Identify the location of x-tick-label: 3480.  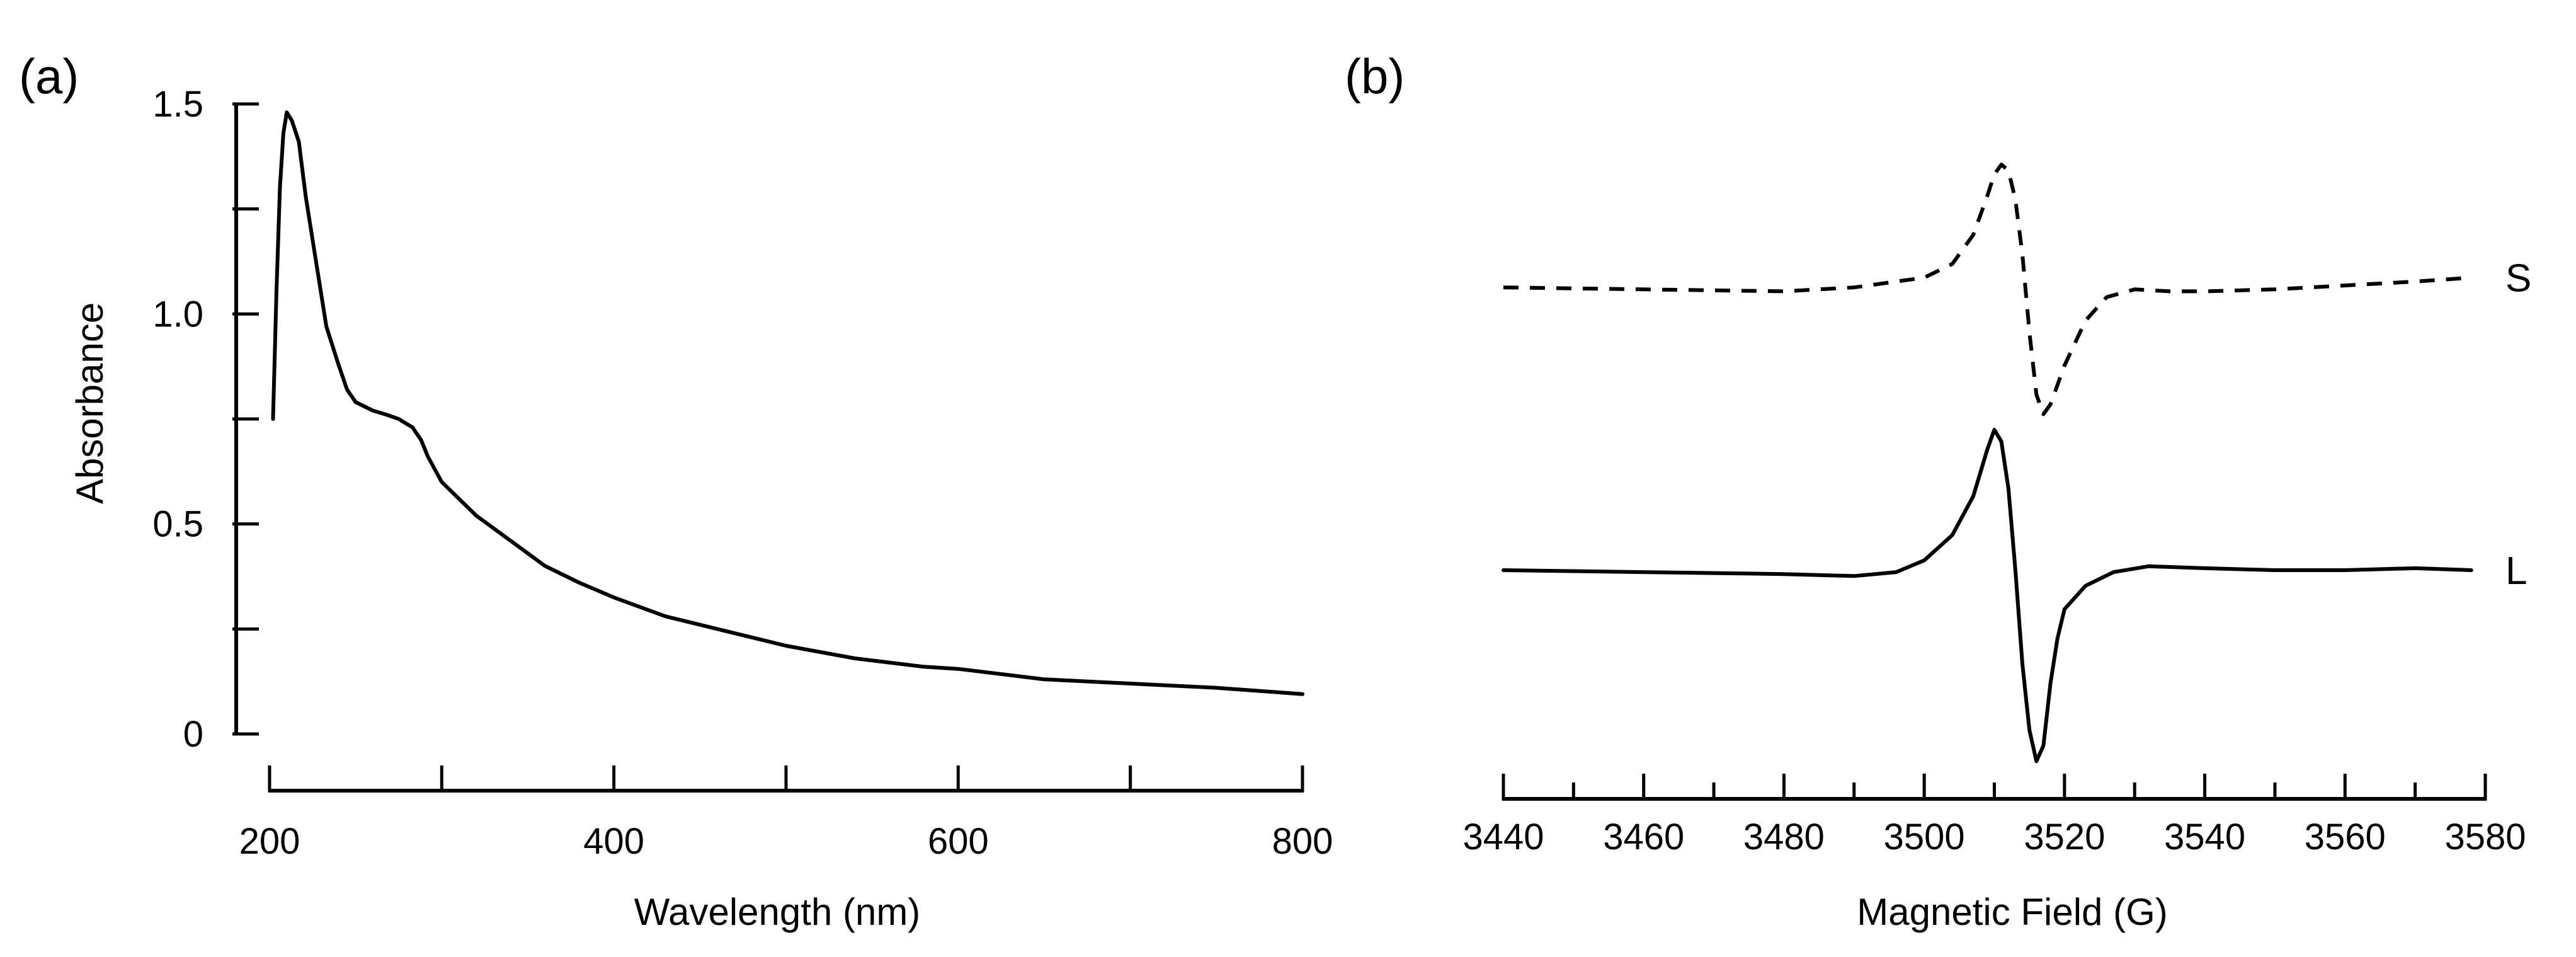
(1784, 837).